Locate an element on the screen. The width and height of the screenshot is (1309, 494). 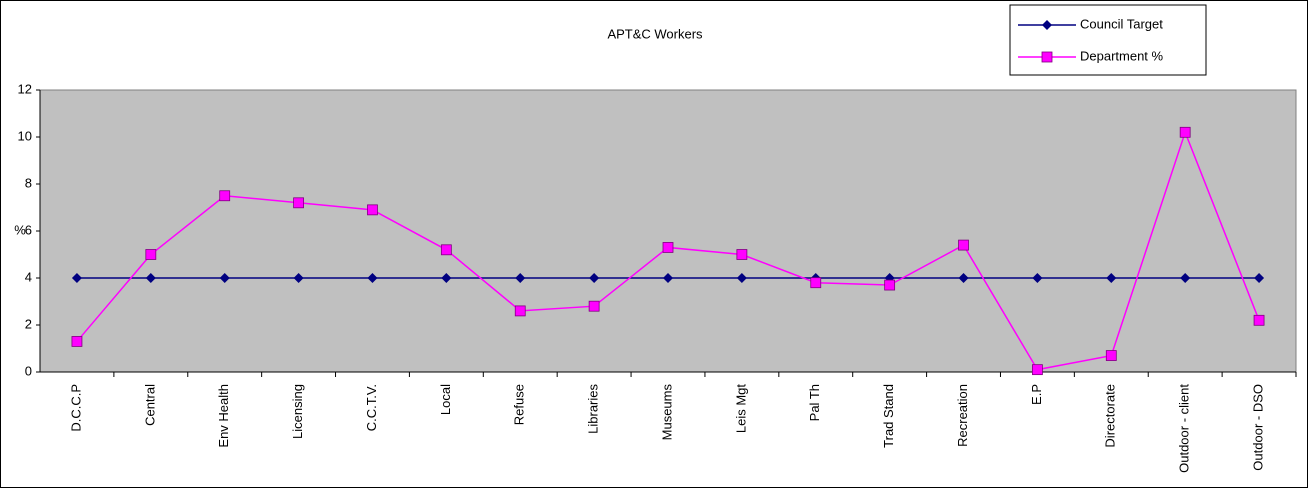
y-tick-label: 0 is located at coordinates (28, 370).